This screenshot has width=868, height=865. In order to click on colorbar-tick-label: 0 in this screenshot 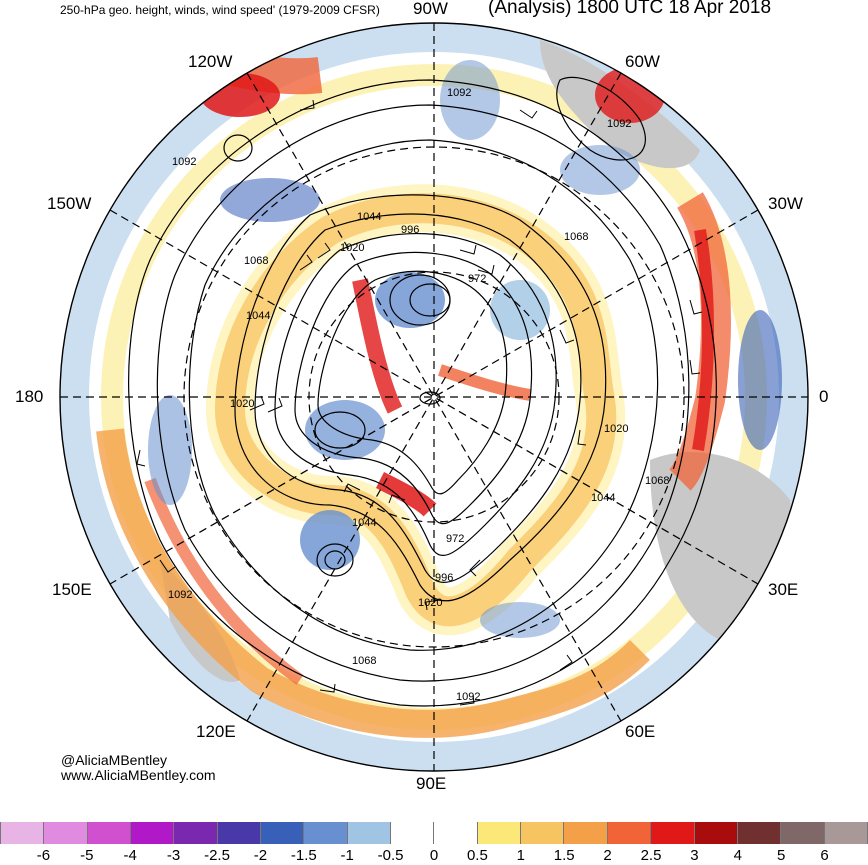, I will do `click(434, 855)`.